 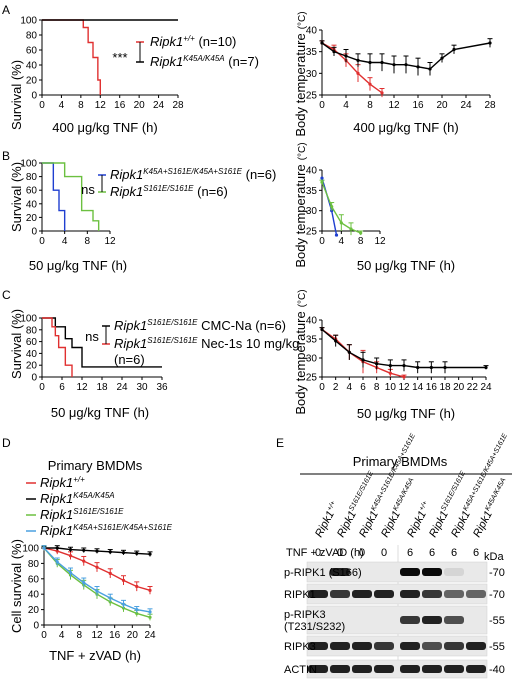 I want to click on chart-d-series-2-line, so click(x=97, y=582).